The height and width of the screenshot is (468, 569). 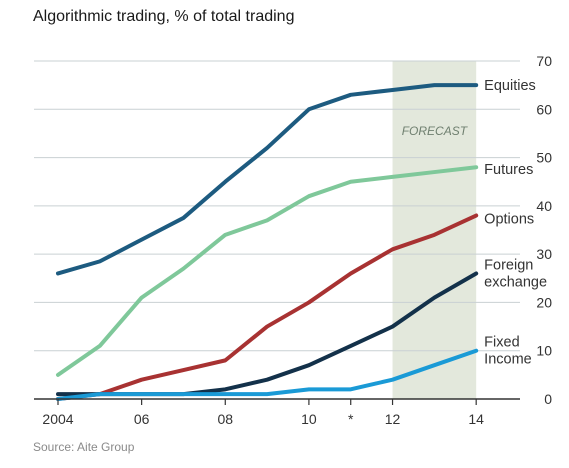 I want to click on series-label: Equities, so click(x=510, y=86).